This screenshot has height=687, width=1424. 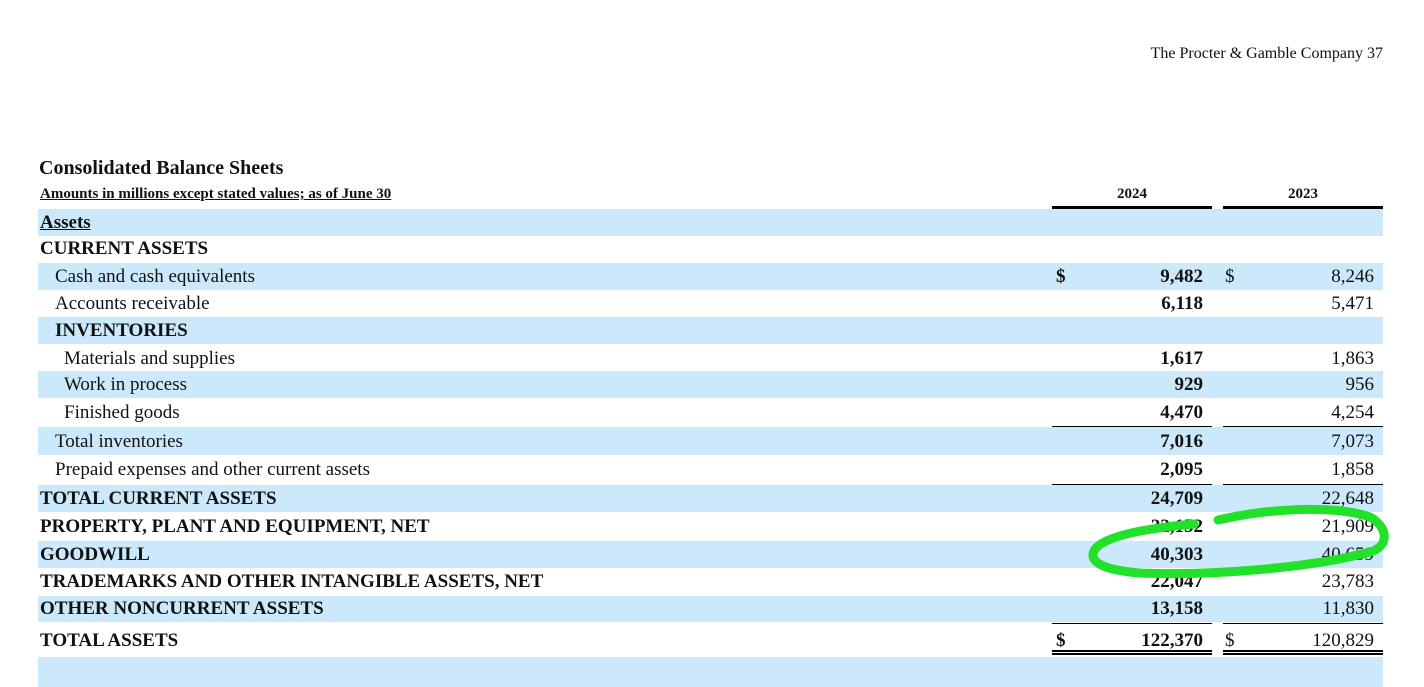 I want to click on row-label-assets: Assets, so click(x=65, y=222).